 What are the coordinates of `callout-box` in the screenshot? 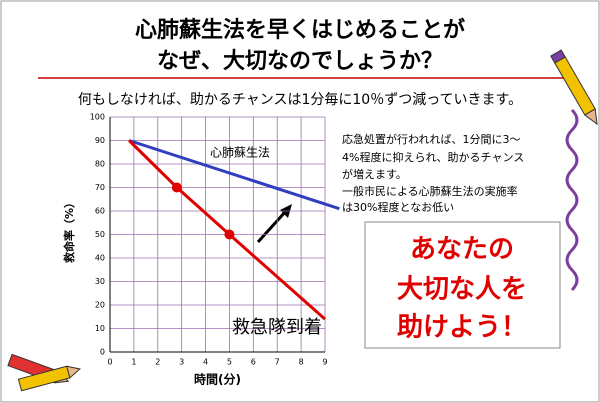 It's located at (462, 285).